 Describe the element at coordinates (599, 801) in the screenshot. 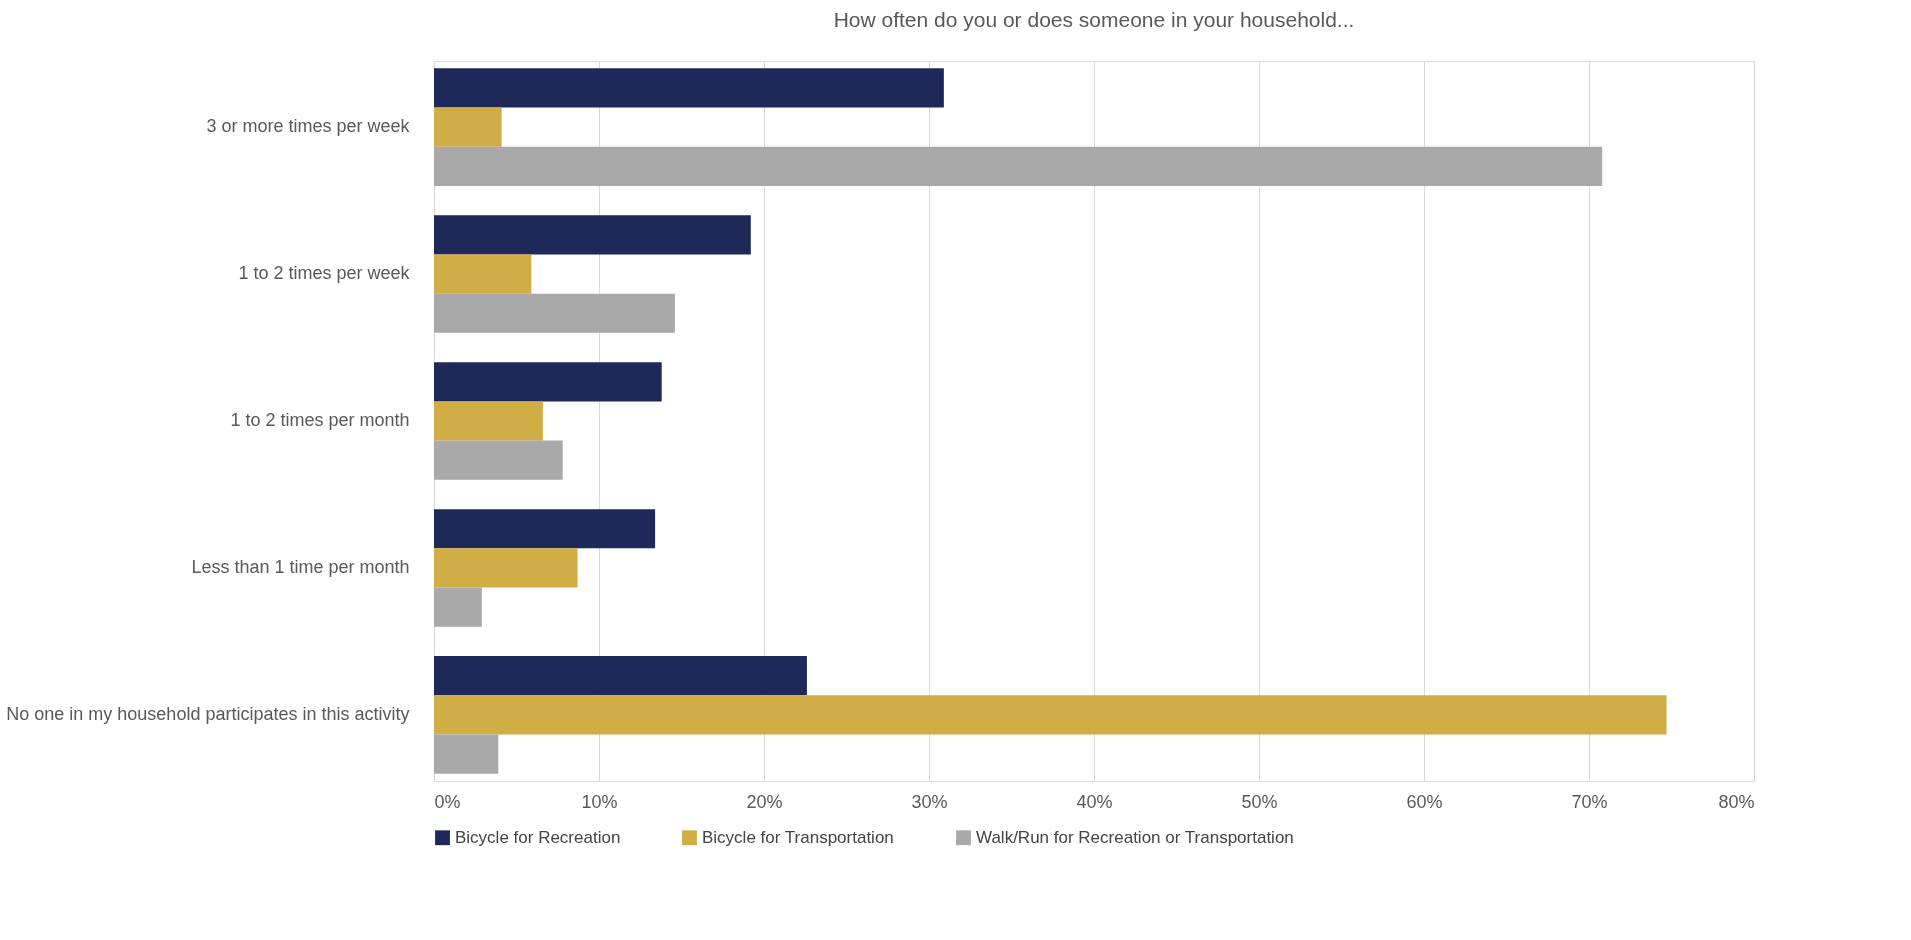

I see `x-tick-label: 10%` at that location.